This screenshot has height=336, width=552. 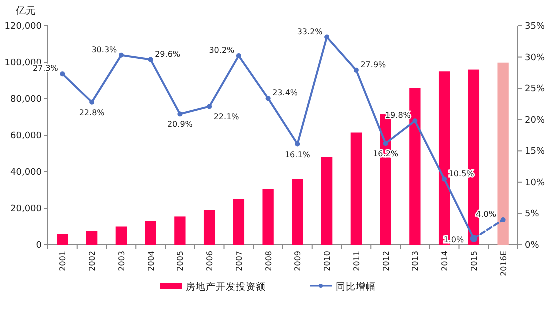 I want to click on y-tick-label: 20,000, so click(x=26, y=209).